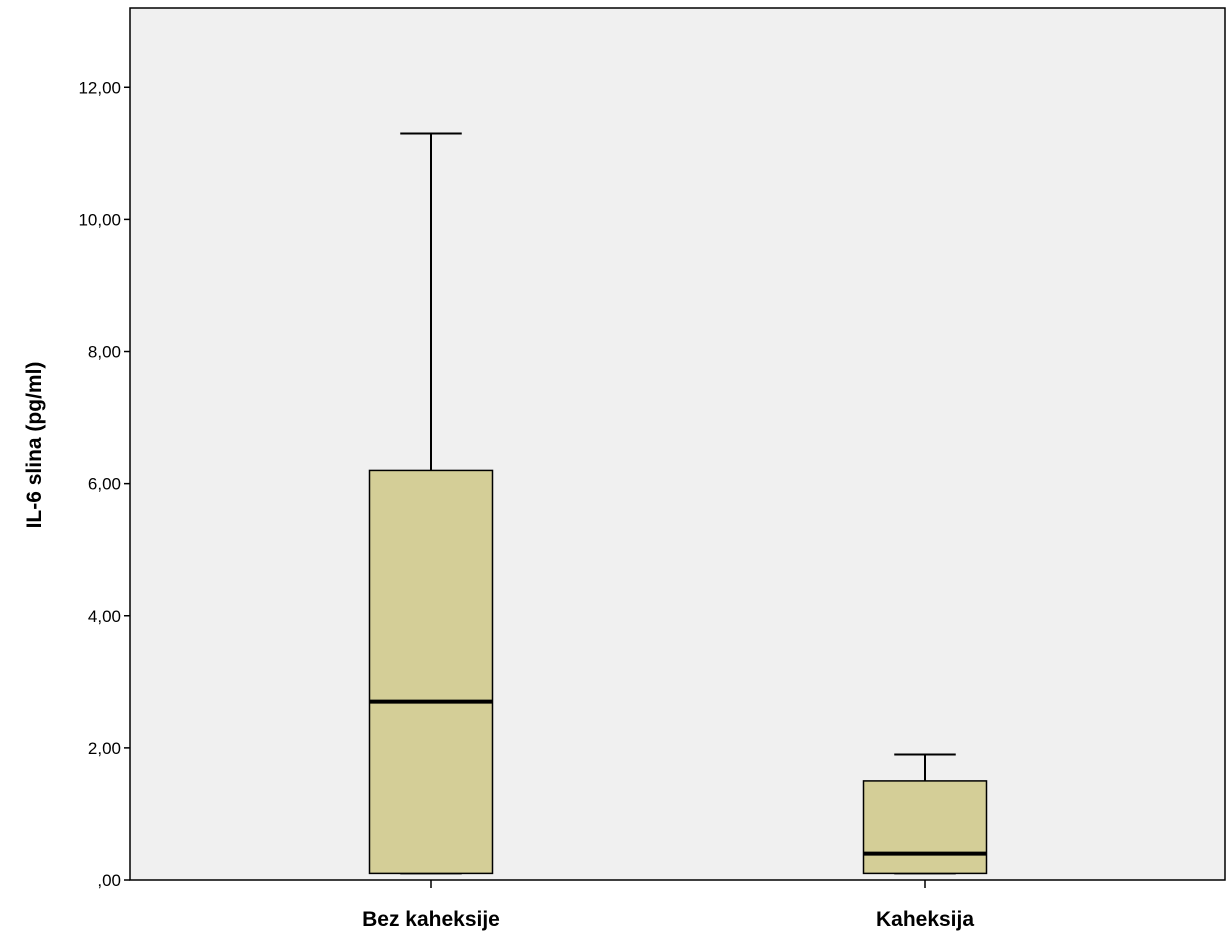  I want to click on y-tick-label: 8,00, so click(104, 352).